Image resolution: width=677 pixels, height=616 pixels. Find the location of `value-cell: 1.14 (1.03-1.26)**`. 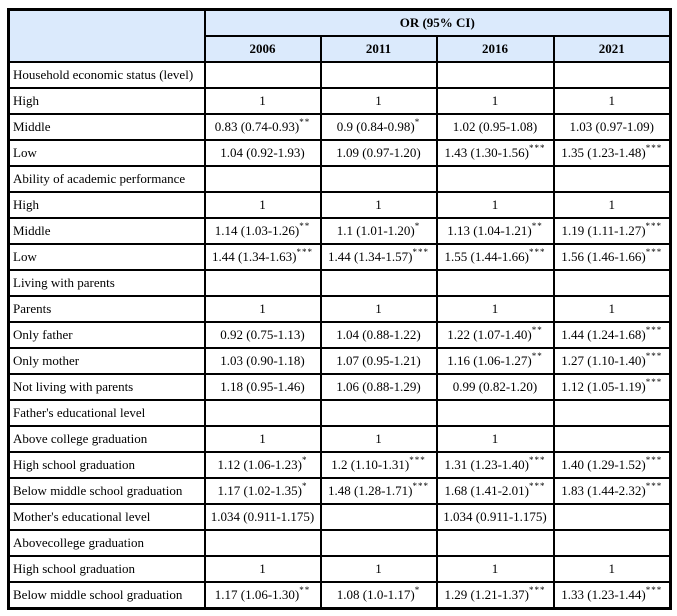

value-cell: 1.14 (1.03-1.26)** is located at coordinates (262, 231).